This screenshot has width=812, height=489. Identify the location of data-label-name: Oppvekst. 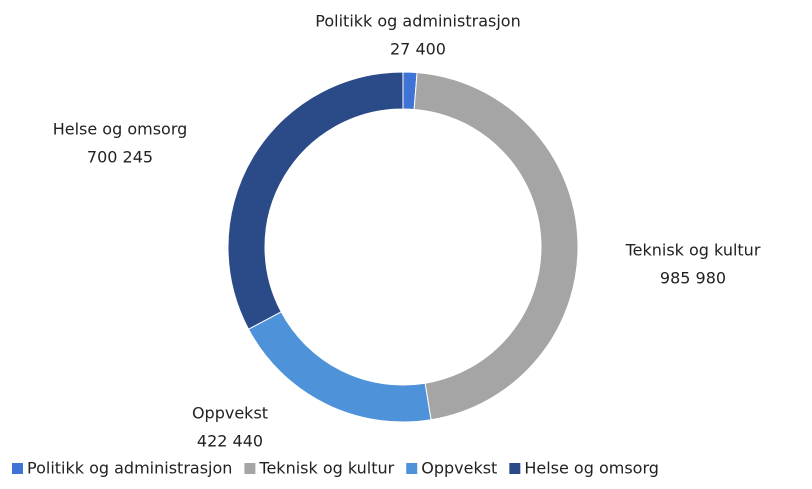
(230, 413).